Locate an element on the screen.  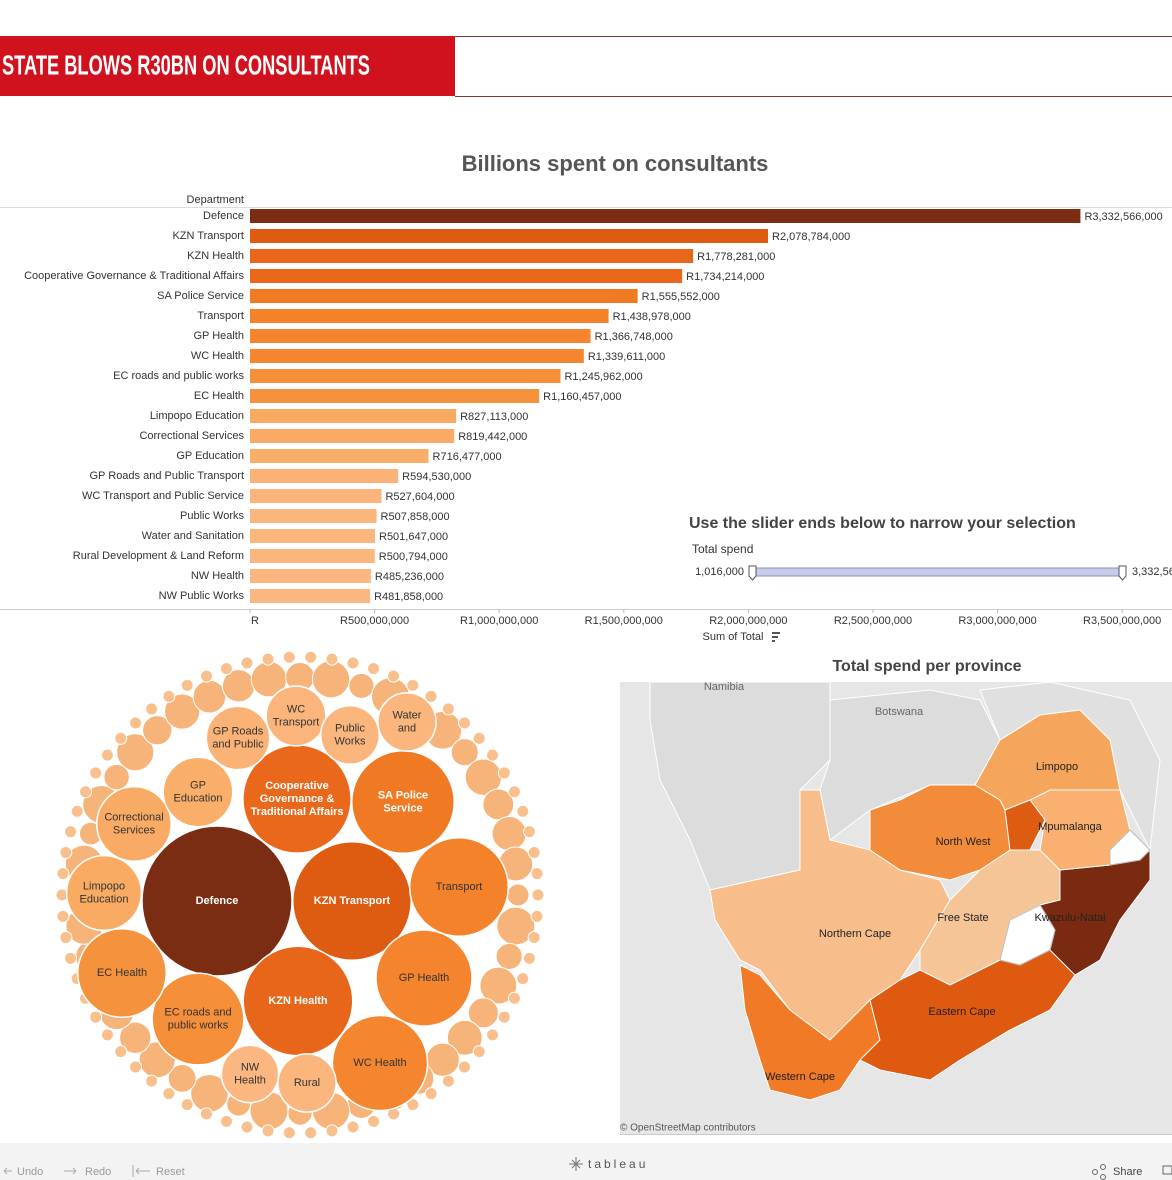
bubble-label: WC Transport is located at coordinates (296, 715).